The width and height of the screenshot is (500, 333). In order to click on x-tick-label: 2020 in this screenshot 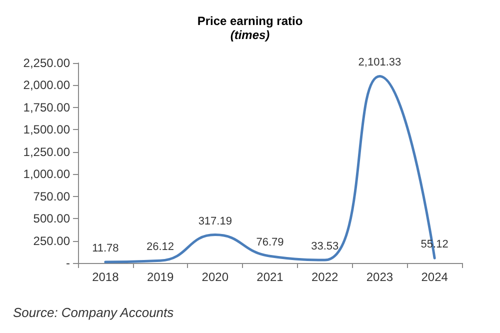, I will do `click(215, 277)`.